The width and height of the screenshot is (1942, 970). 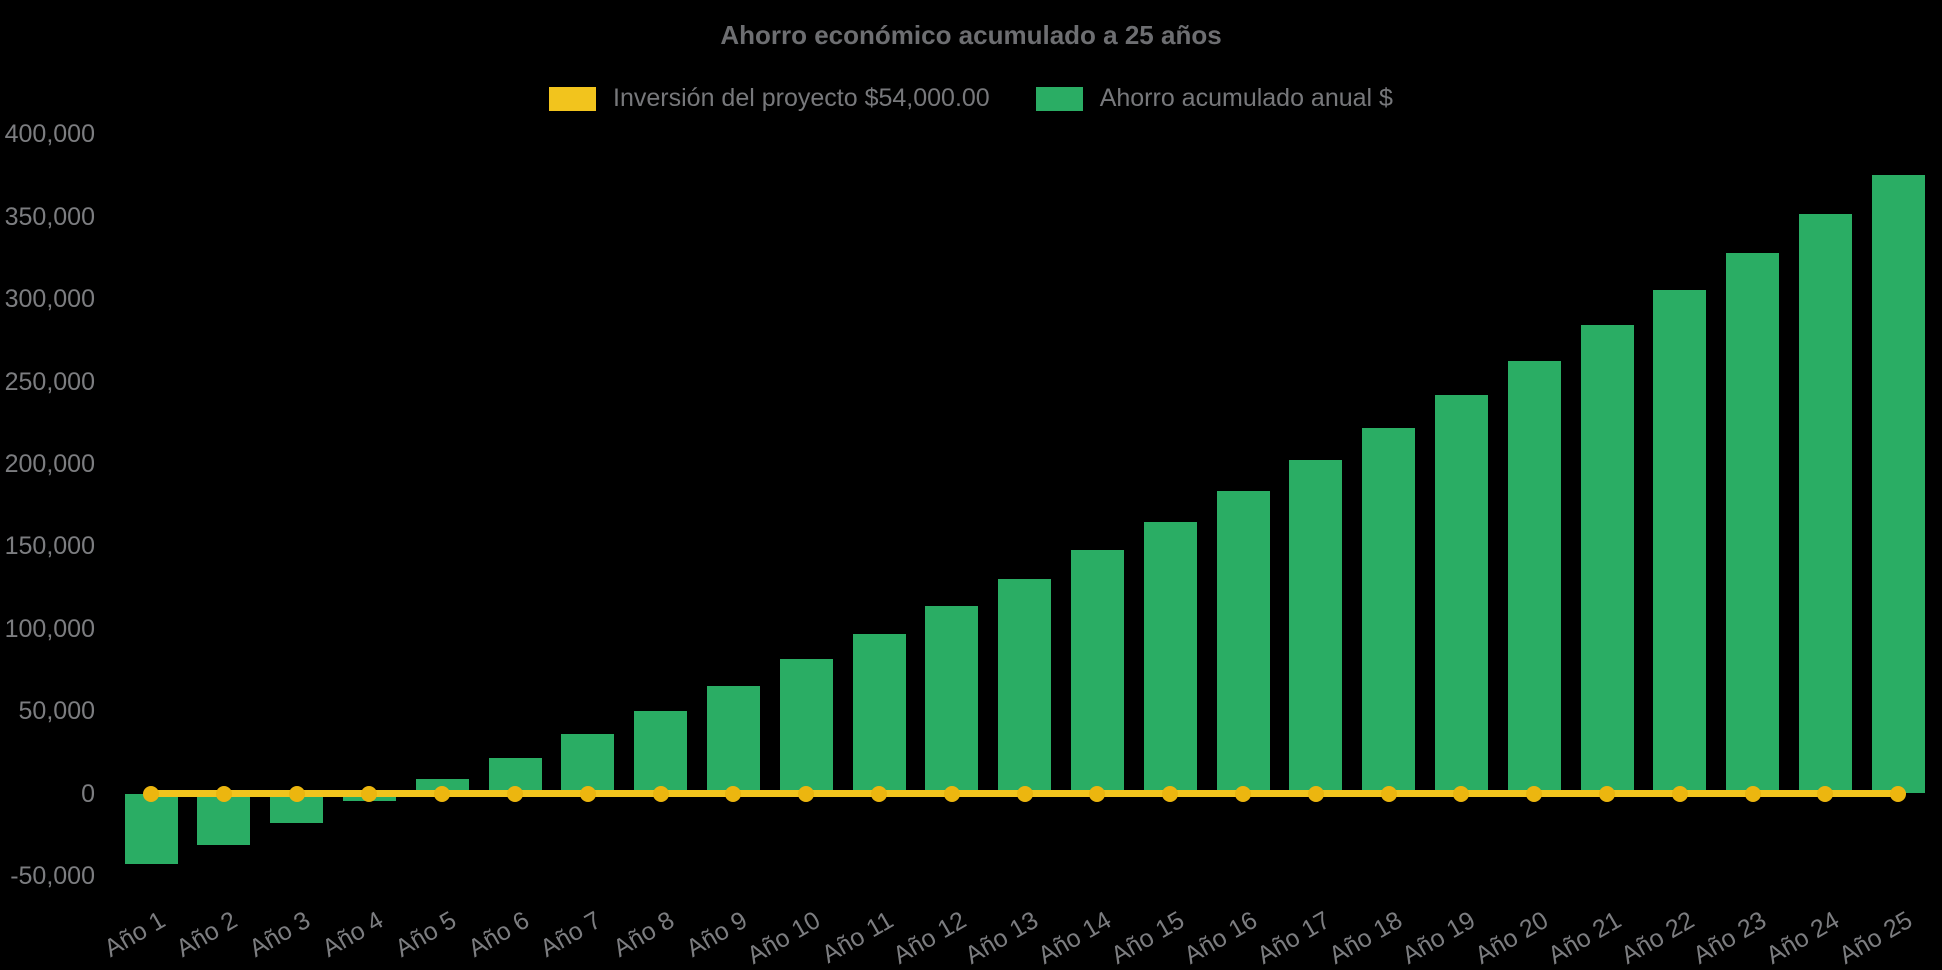 I want to click on investment-legend-swatch, so click(x=573, y=98).